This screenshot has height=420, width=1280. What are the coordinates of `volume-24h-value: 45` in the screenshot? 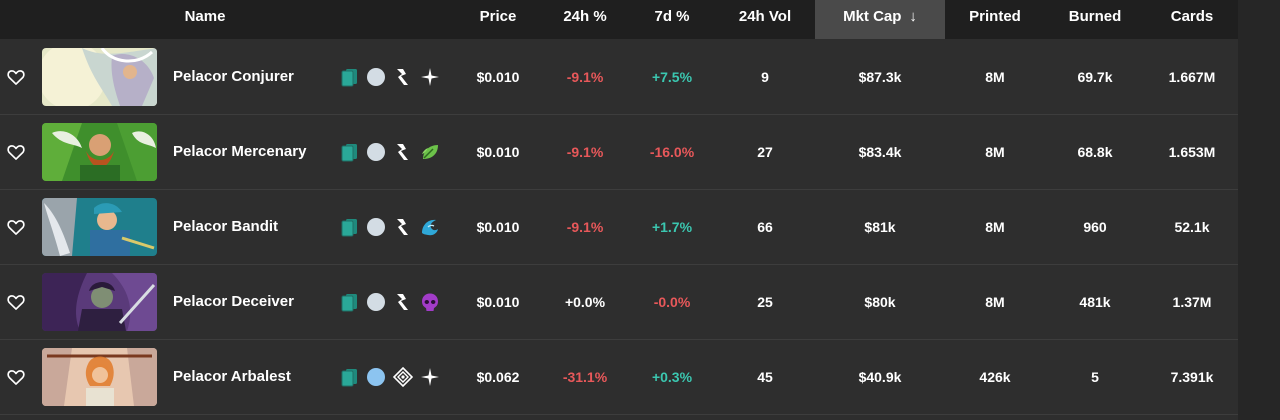 It's located at (765, 377).